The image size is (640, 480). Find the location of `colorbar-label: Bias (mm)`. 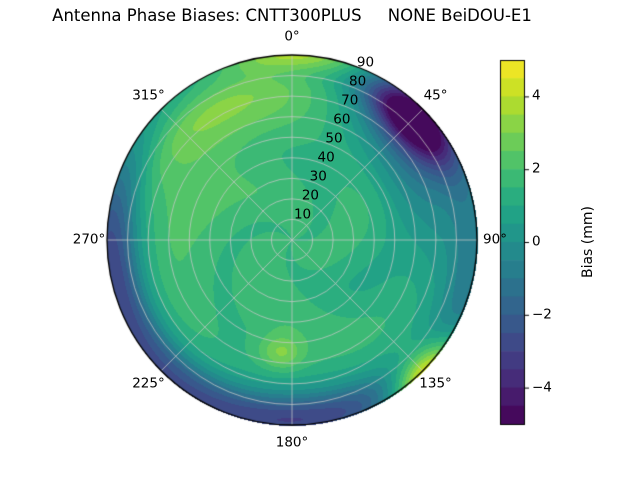

colorbar-label: Bias (mm) is located at coordinates (588, 242).